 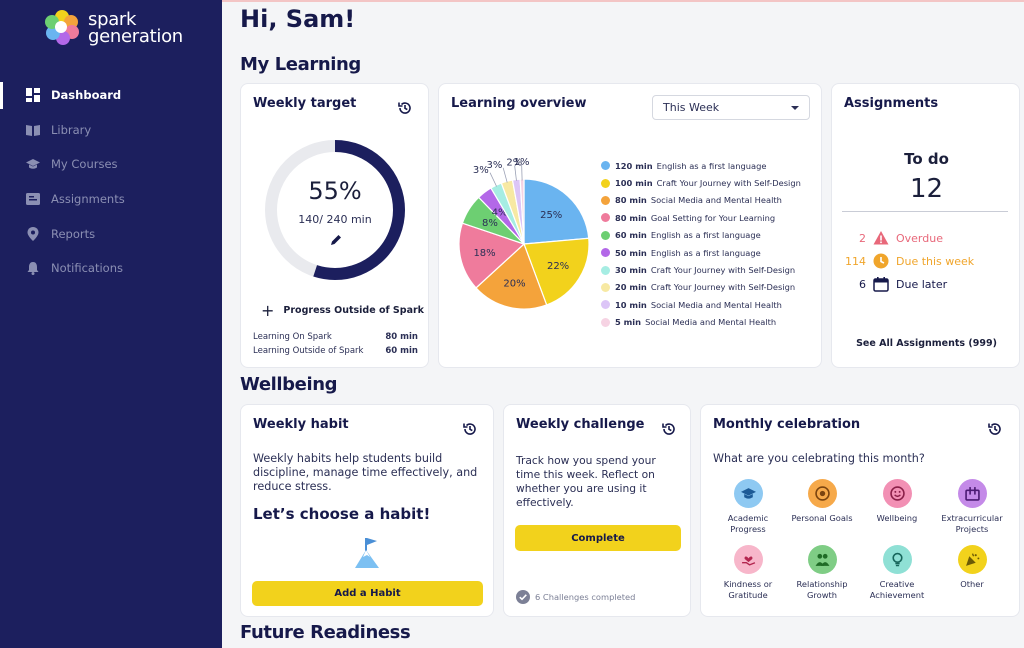 I want to click on period-select: This Week, so click(x=731, y=107).